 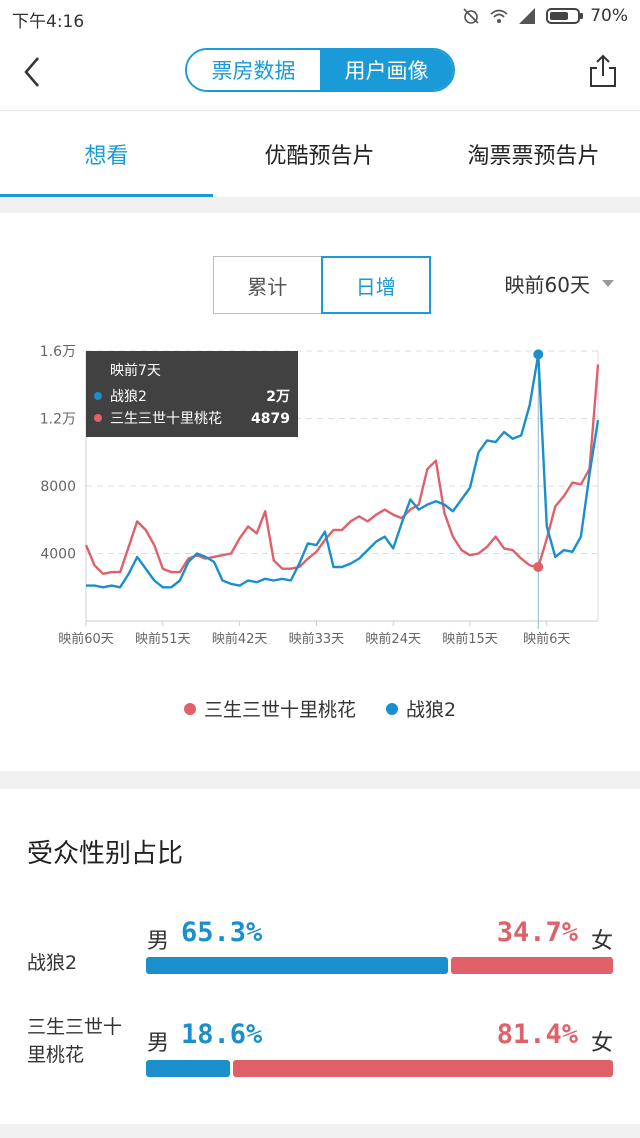 I want to click on app-header: 票房数据 用户画像, so click(x=320, y=72).